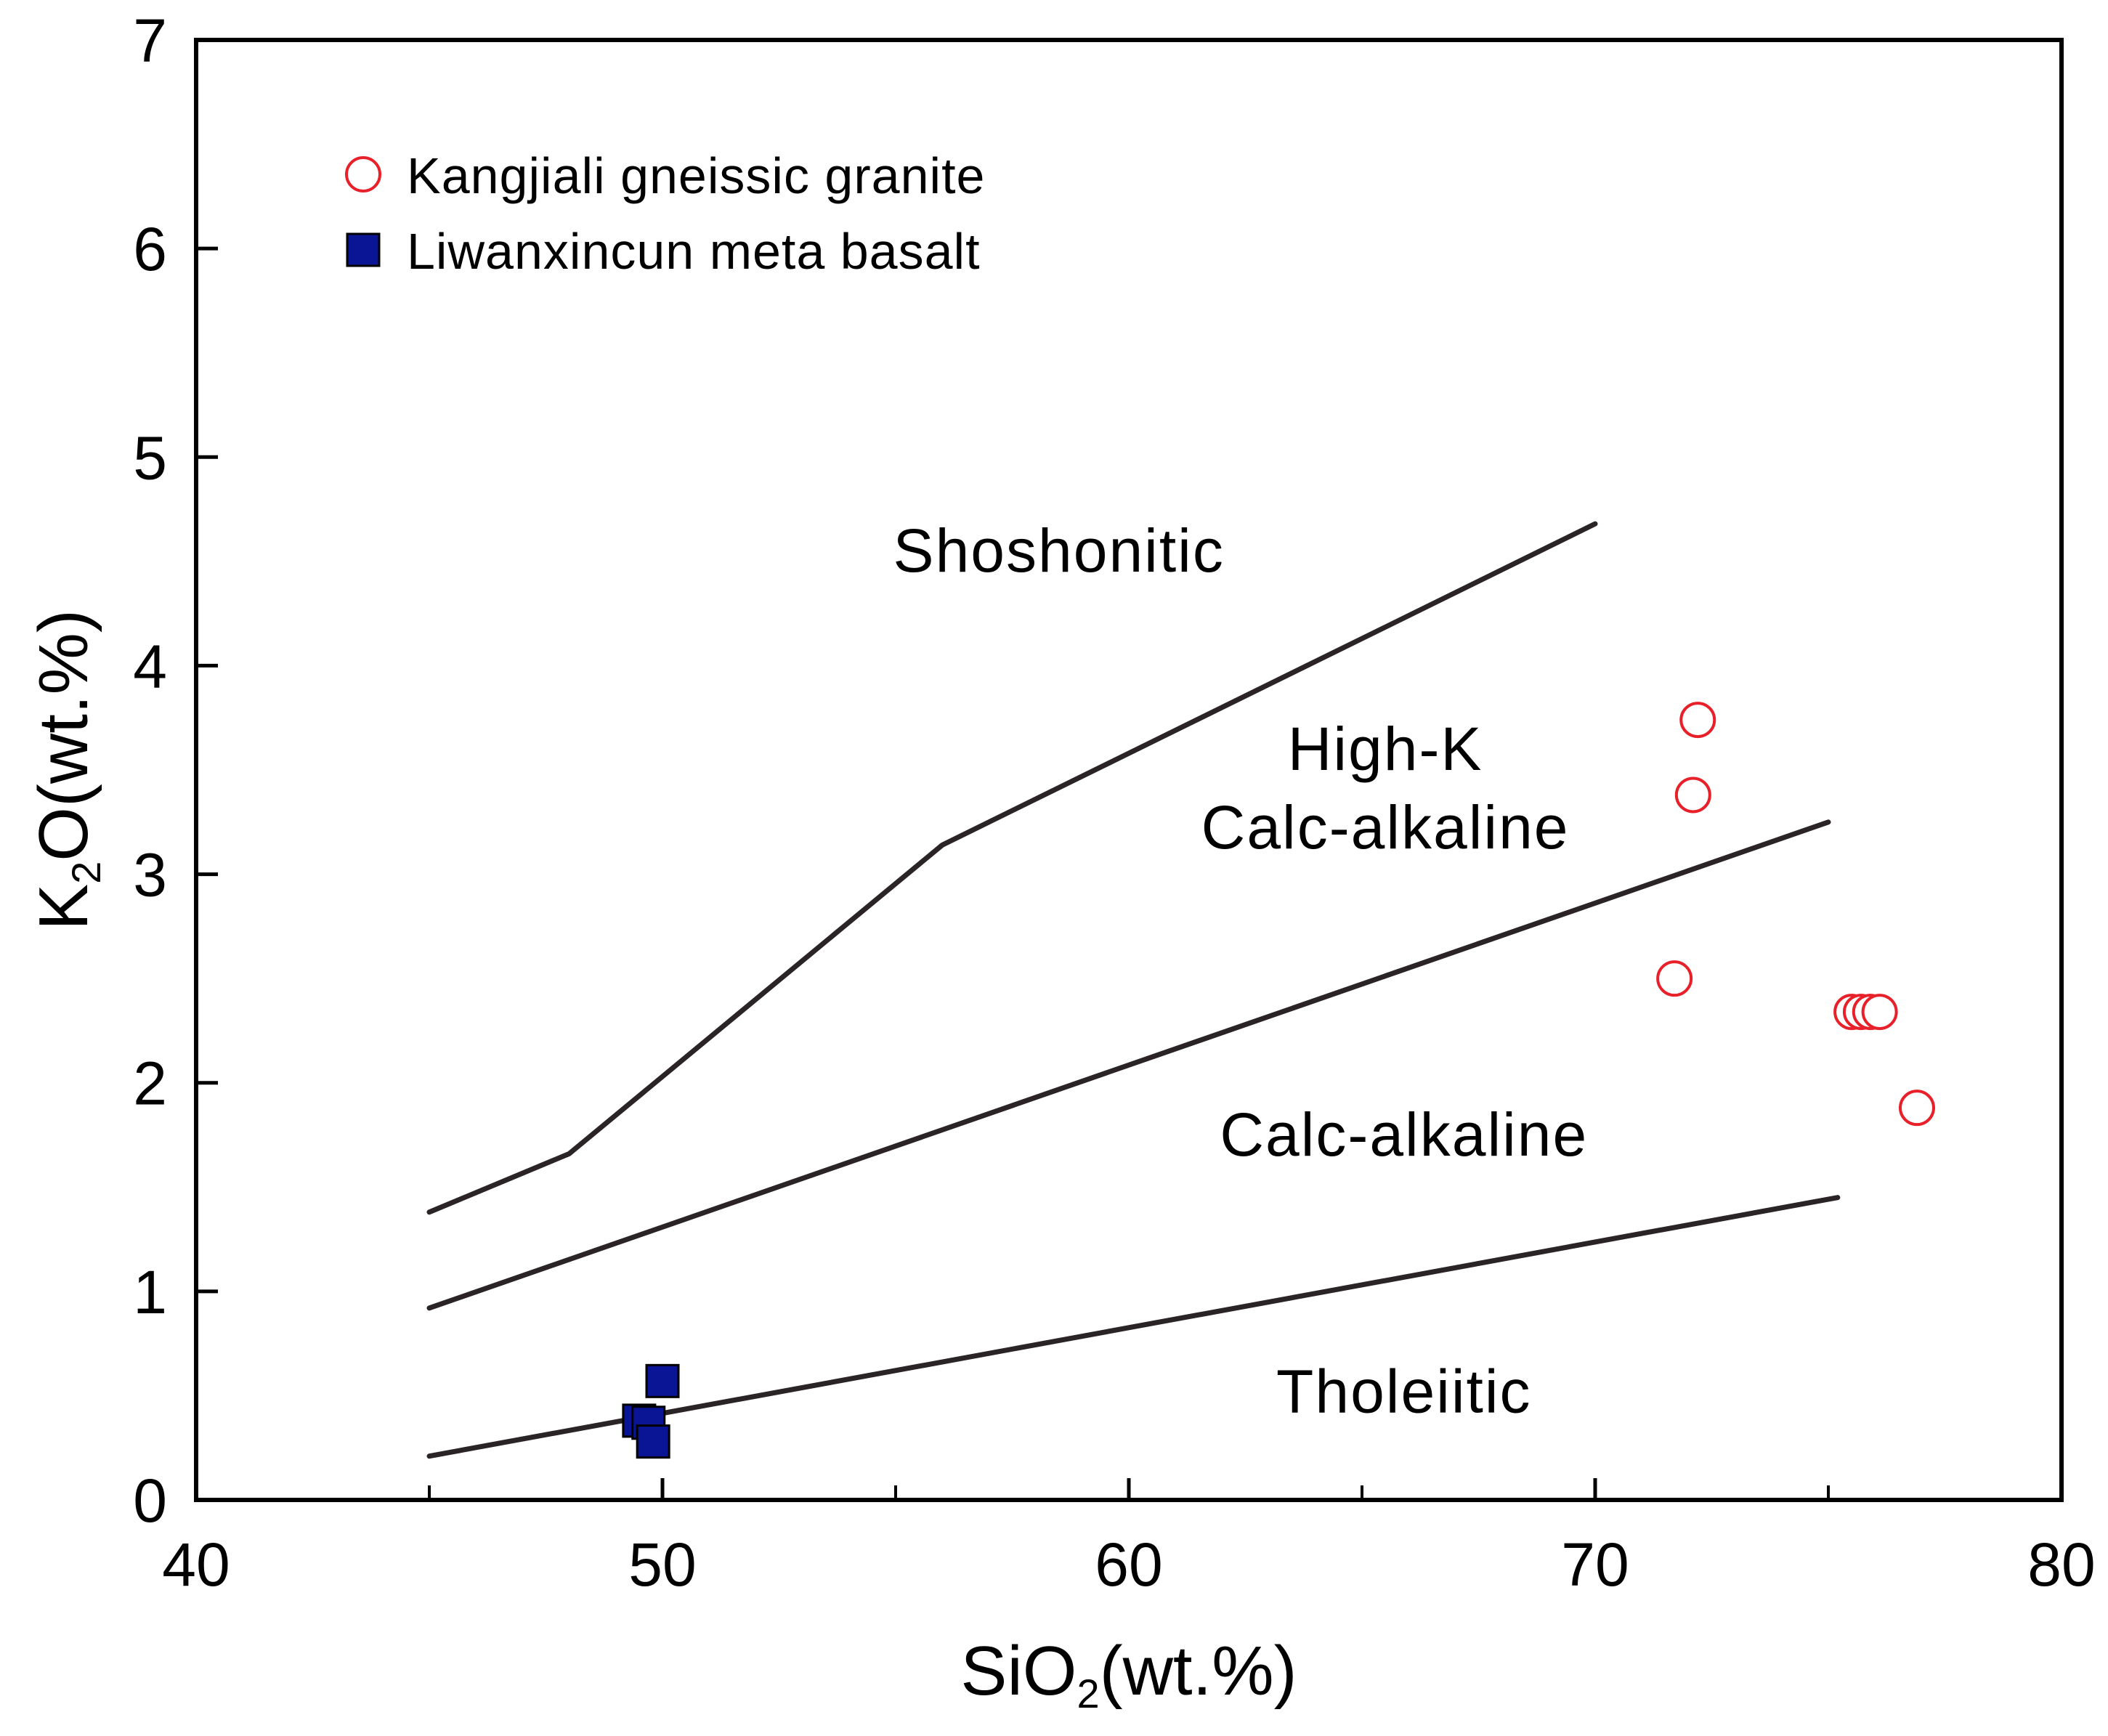 The width and height of the screenshot is (2108, 1736). I want to click on field-label-shoshonitic: Shoshonitic, so click(1059, 550).